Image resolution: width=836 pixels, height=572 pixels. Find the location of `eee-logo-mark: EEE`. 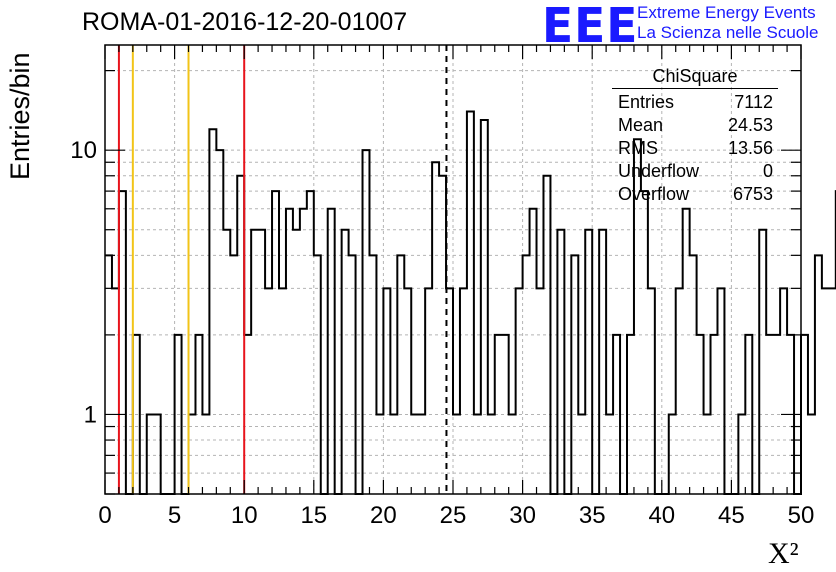

eee-logo-mark: EEE is located at coordinates (590, 27).